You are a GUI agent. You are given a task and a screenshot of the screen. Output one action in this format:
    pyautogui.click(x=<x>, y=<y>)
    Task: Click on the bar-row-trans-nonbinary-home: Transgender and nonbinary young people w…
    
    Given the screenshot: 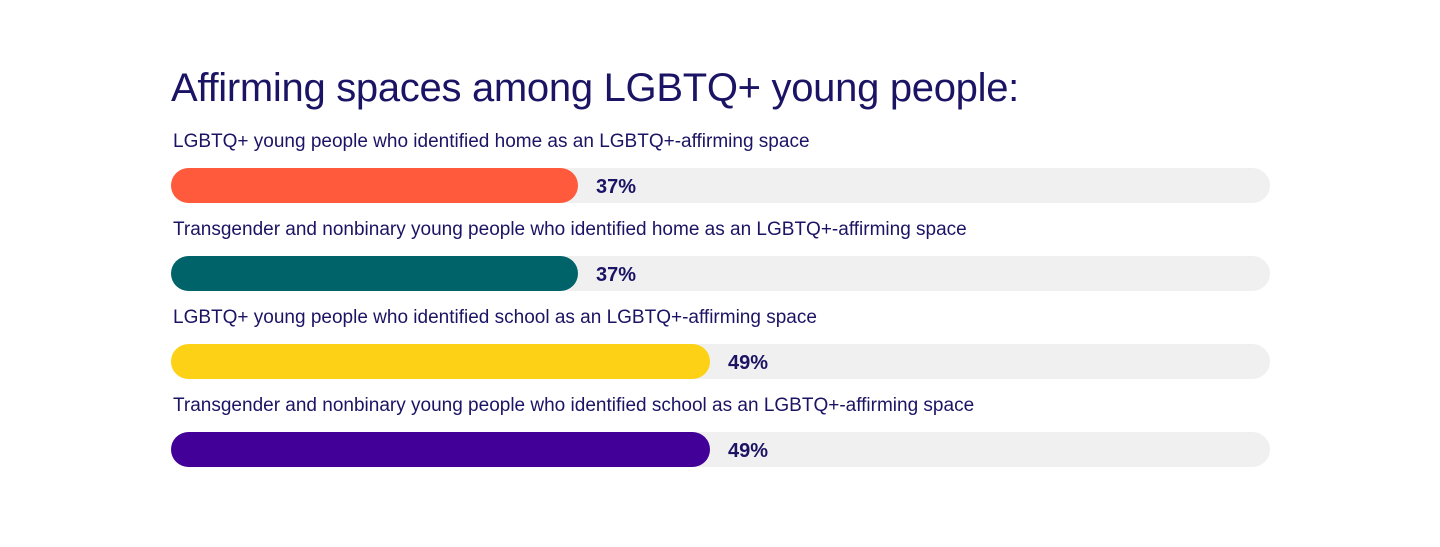 What is the action you would take?
    pyautogui.click(x=721, y=262)
    